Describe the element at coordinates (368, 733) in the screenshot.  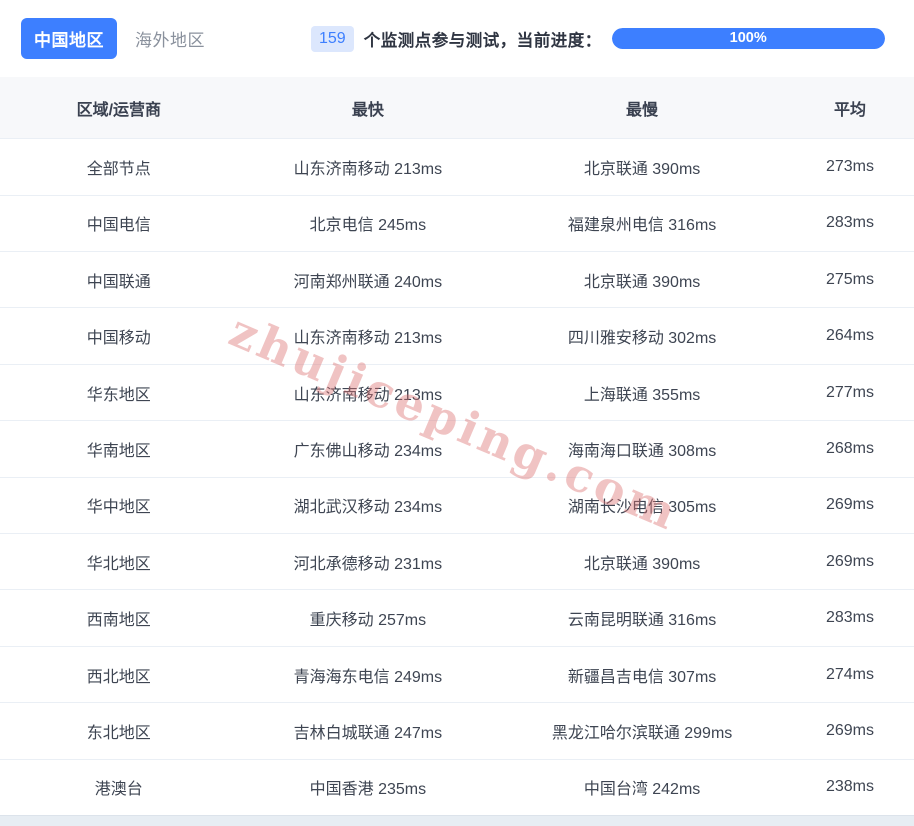
I see `cell-fastest: 吉林白城联通 247ms` at that location.